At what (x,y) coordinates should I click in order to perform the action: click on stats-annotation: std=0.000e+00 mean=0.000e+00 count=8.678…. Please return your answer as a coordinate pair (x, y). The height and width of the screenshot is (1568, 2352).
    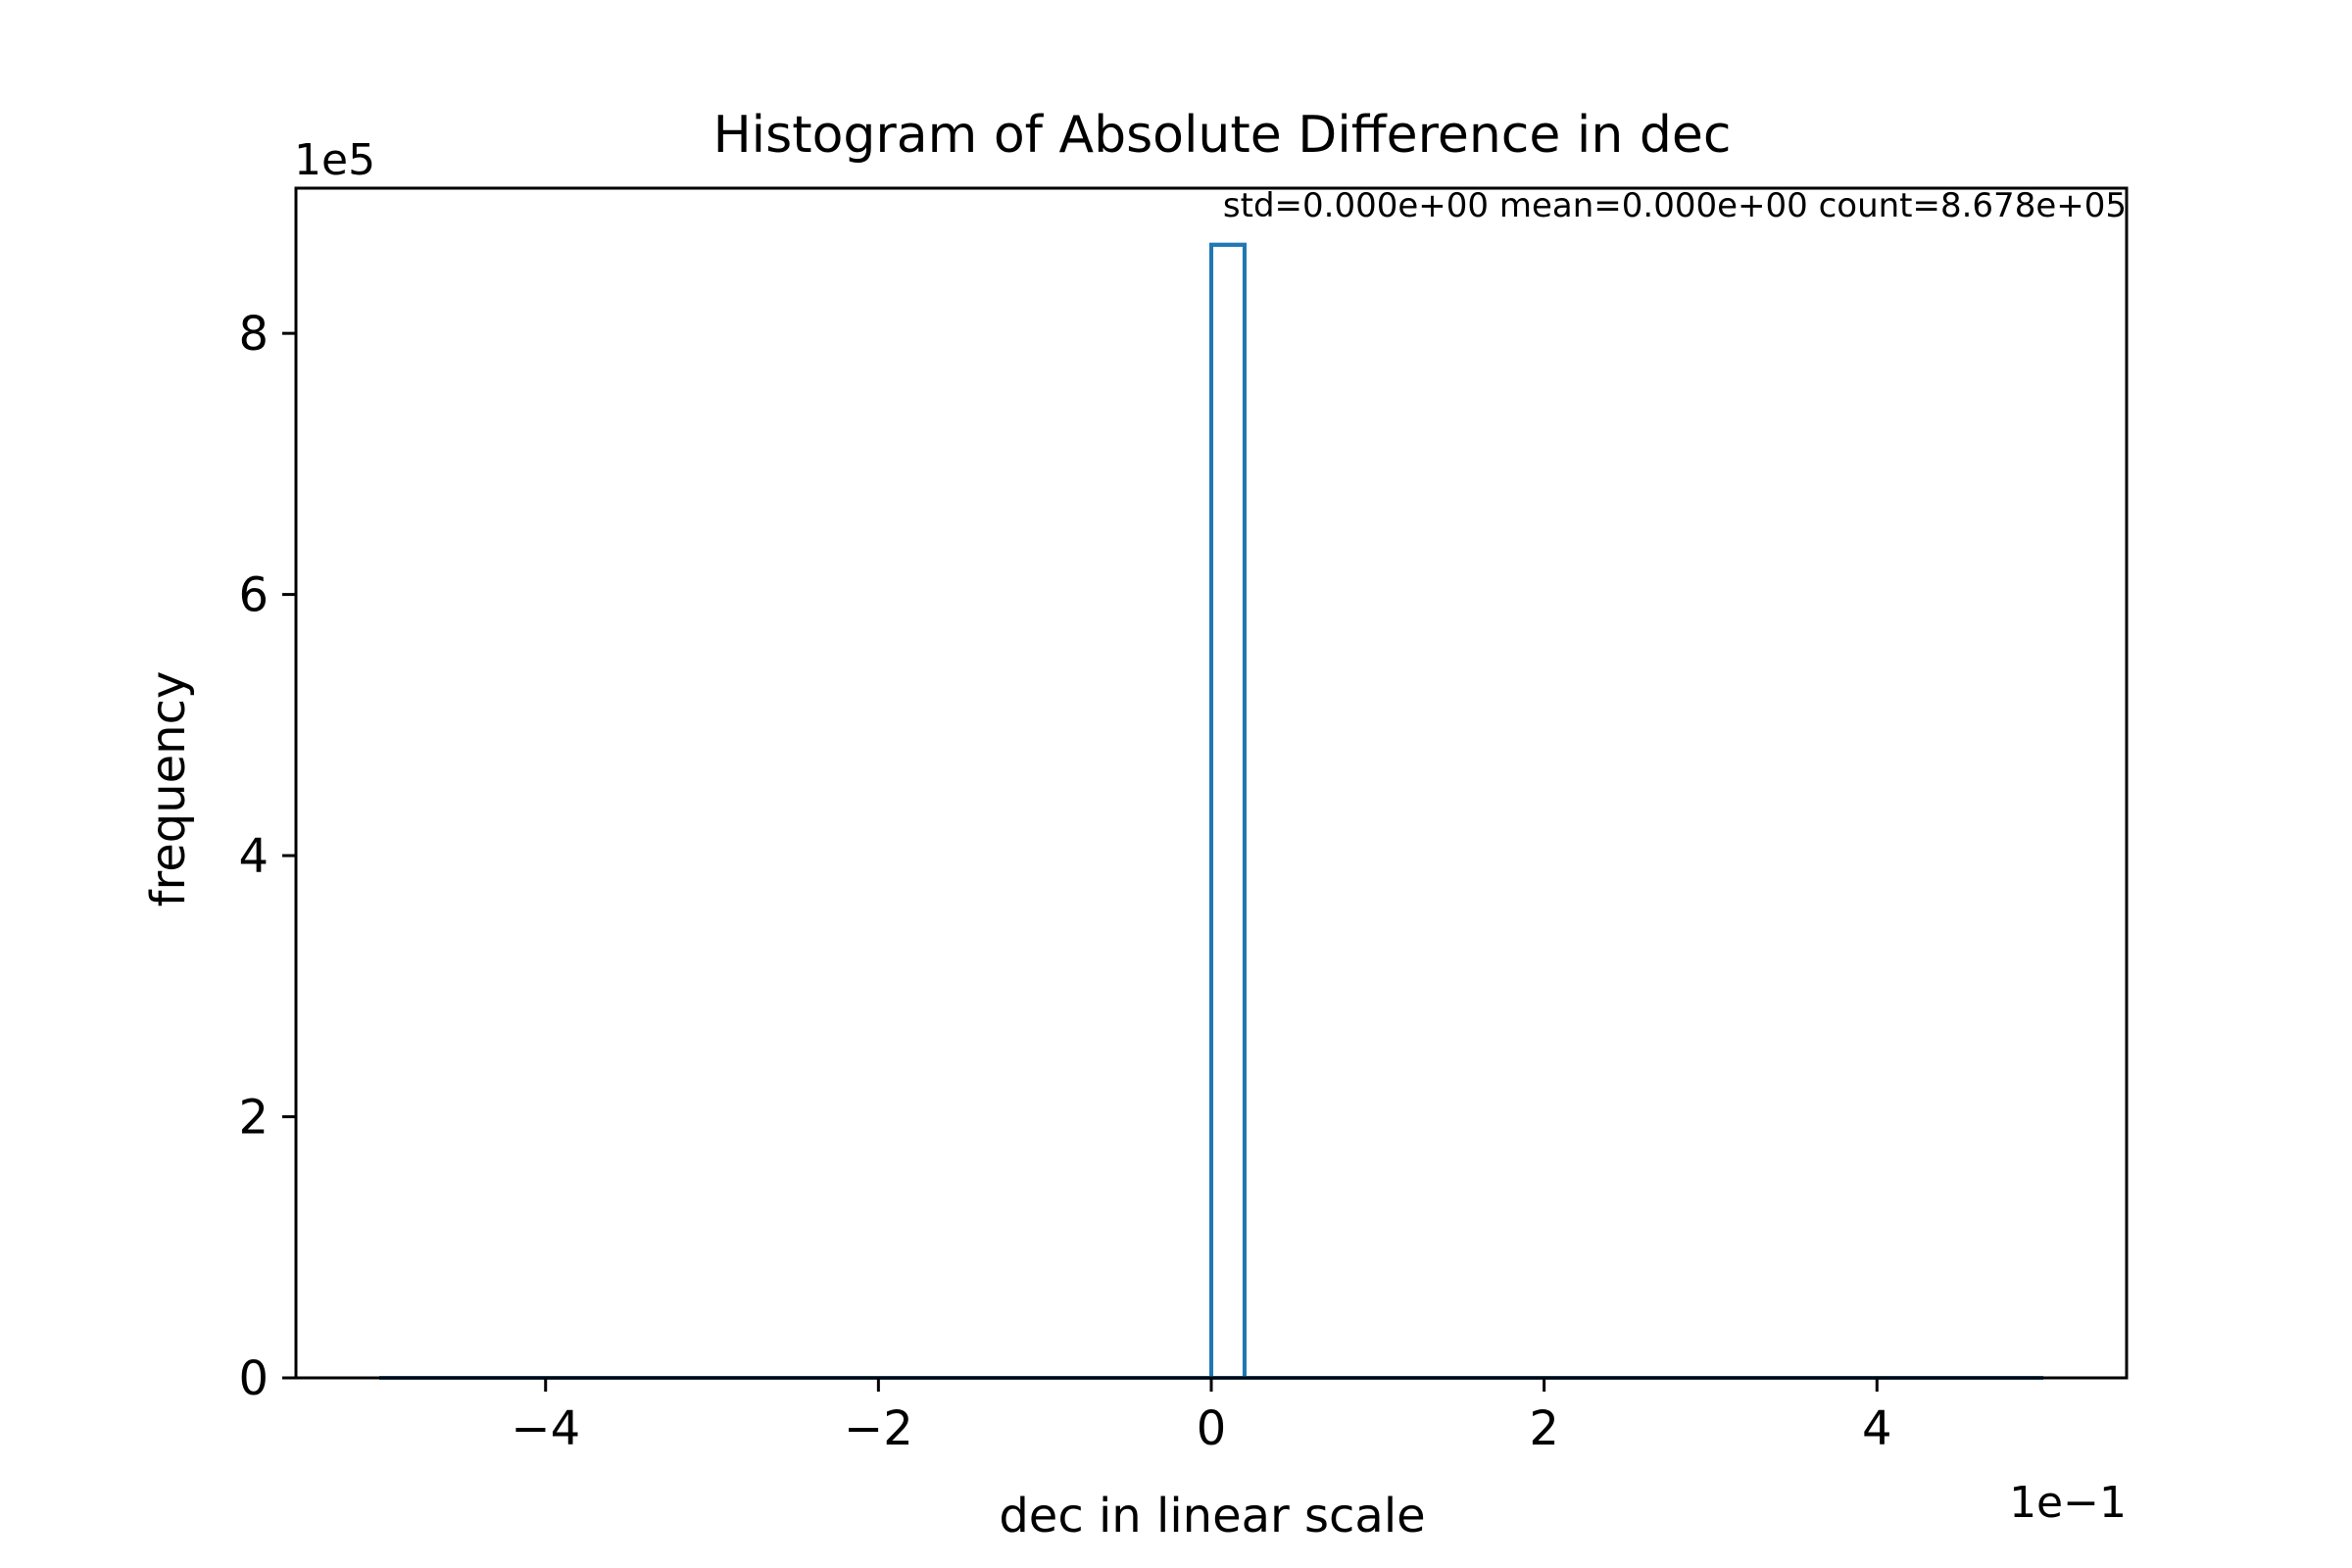
    Looking at the image, I should click on (1675, 205).